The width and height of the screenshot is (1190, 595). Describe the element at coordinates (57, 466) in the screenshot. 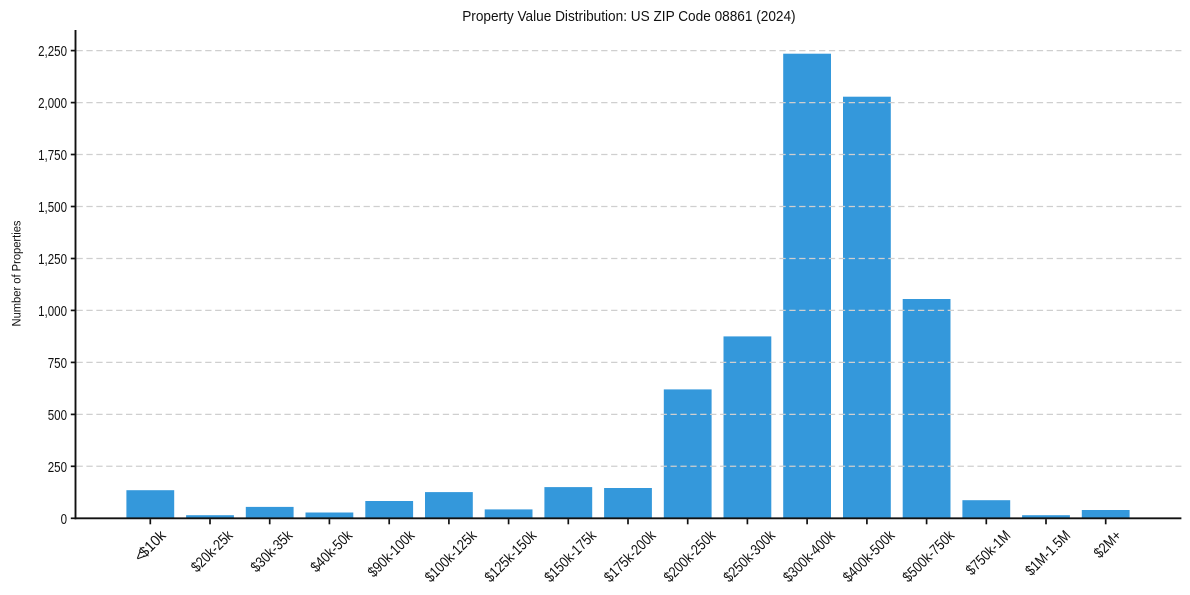

I see `svg-text: 250` at that location.